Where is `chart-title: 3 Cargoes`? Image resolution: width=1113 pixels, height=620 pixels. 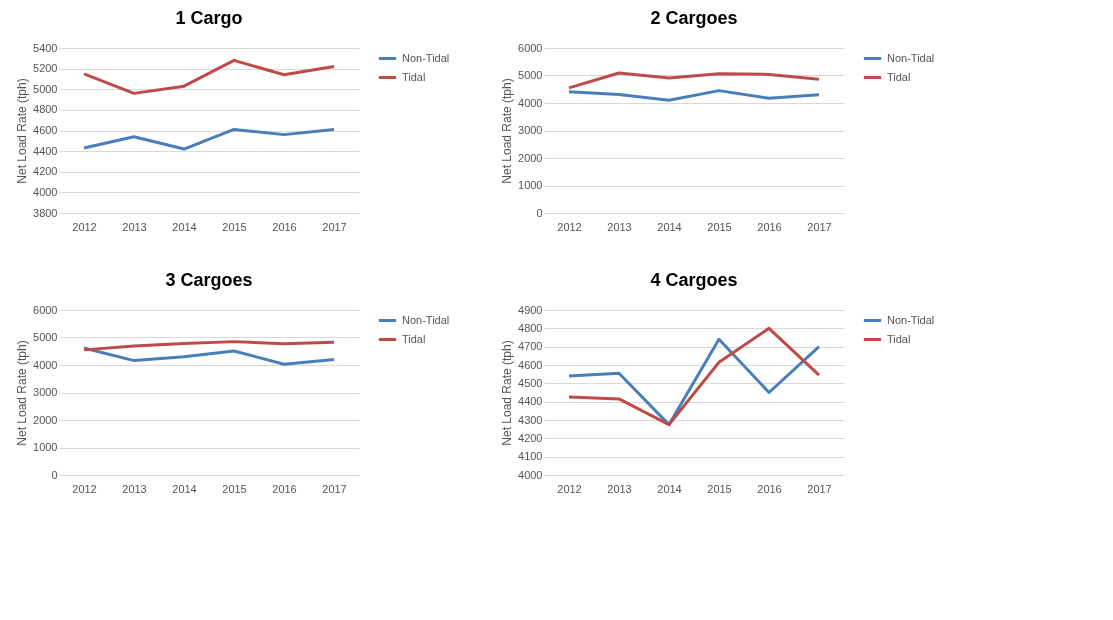
chart-title: 3 Cargoes is located at coordinates (209, 280).